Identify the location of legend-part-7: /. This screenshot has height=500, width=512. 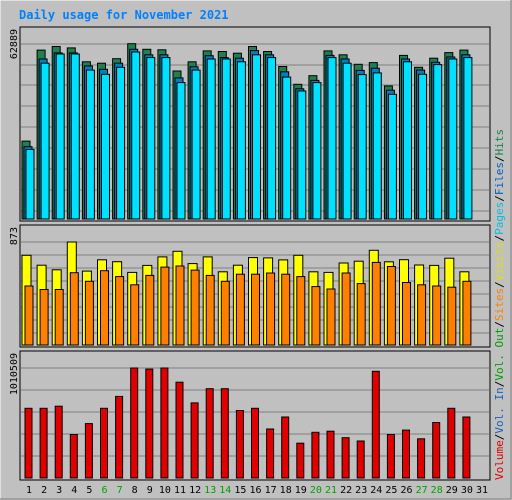
(499, 284).